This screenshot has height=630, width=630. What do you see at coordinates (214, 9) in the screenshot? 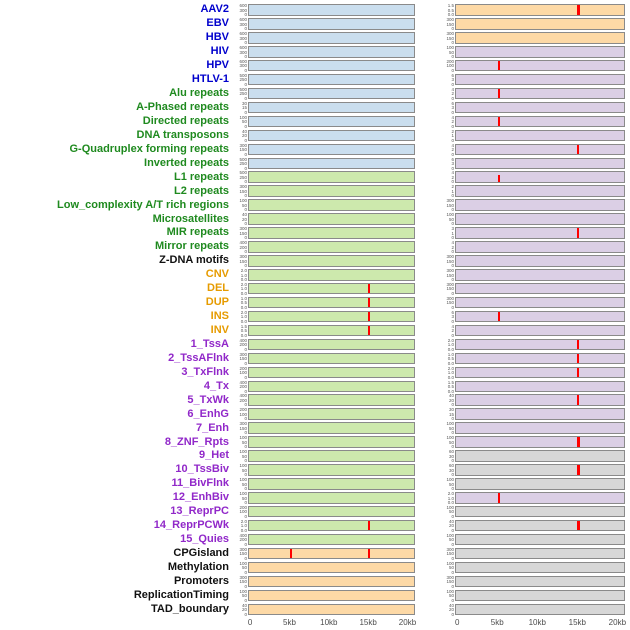
I see `track-label: AAV2` at bounding box center [214, 9].